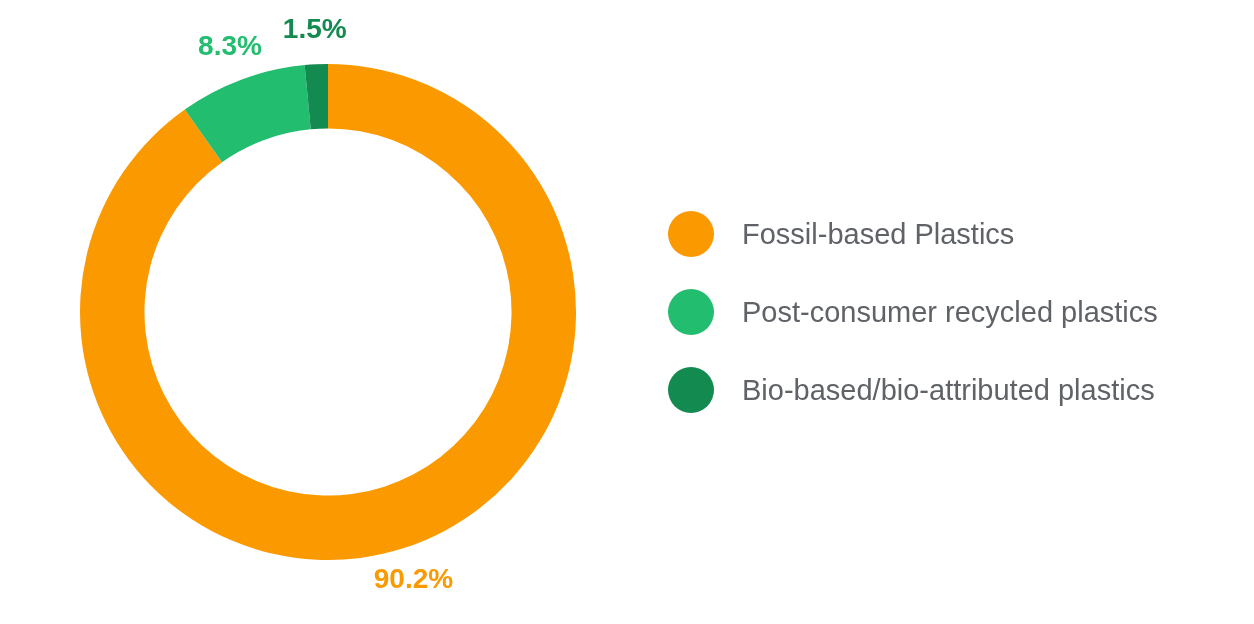 The image size is (1254, 624). What do you see at coordinates (948, 390) in the screenshot?
I see `legend-label: Bio-based/bio-attributed plastics` at bounding box center [948, 390].